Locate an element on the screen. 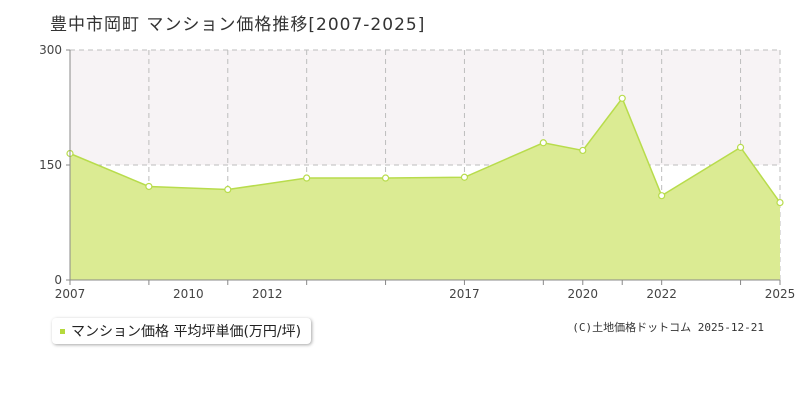 This screenshot has height=400, width=800. y-tick-label: 0 is located at coordinates (58, 280).